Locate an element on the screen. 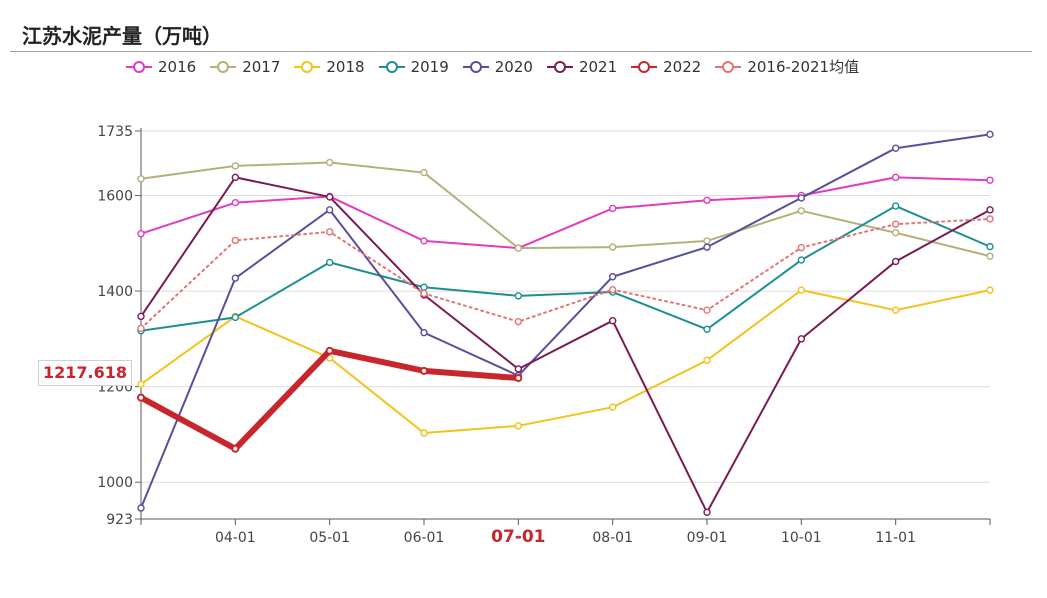 Image resolution: width=1047 pixels, height=598 pixels. legend-item-avg: 2016-2021均值 is located at coordinates (787, 66).